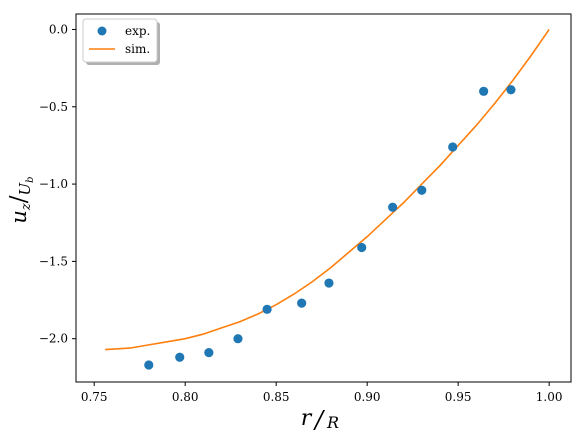 The height and width of the screenshot is (442, 585). I want to click on x-tick-label: 0.80, so click(185, 397).